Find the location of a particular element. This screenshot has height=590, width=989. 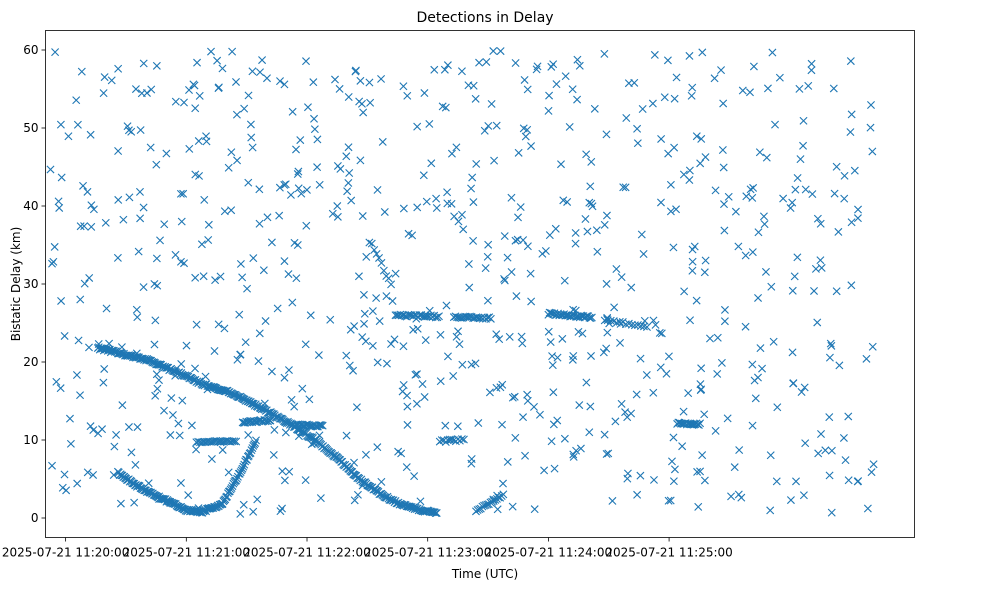

y-axis: 0 10 20 30 40 50 60 is located at coordinates (34, 284).